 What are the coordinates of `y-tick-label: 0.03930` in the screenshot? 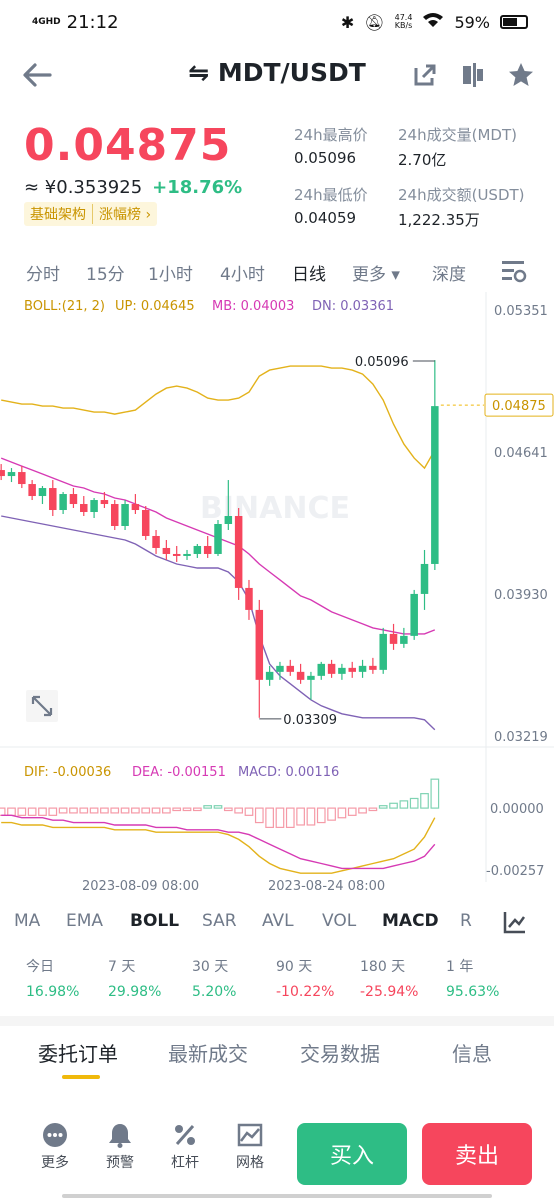 It's located at (521, 595).